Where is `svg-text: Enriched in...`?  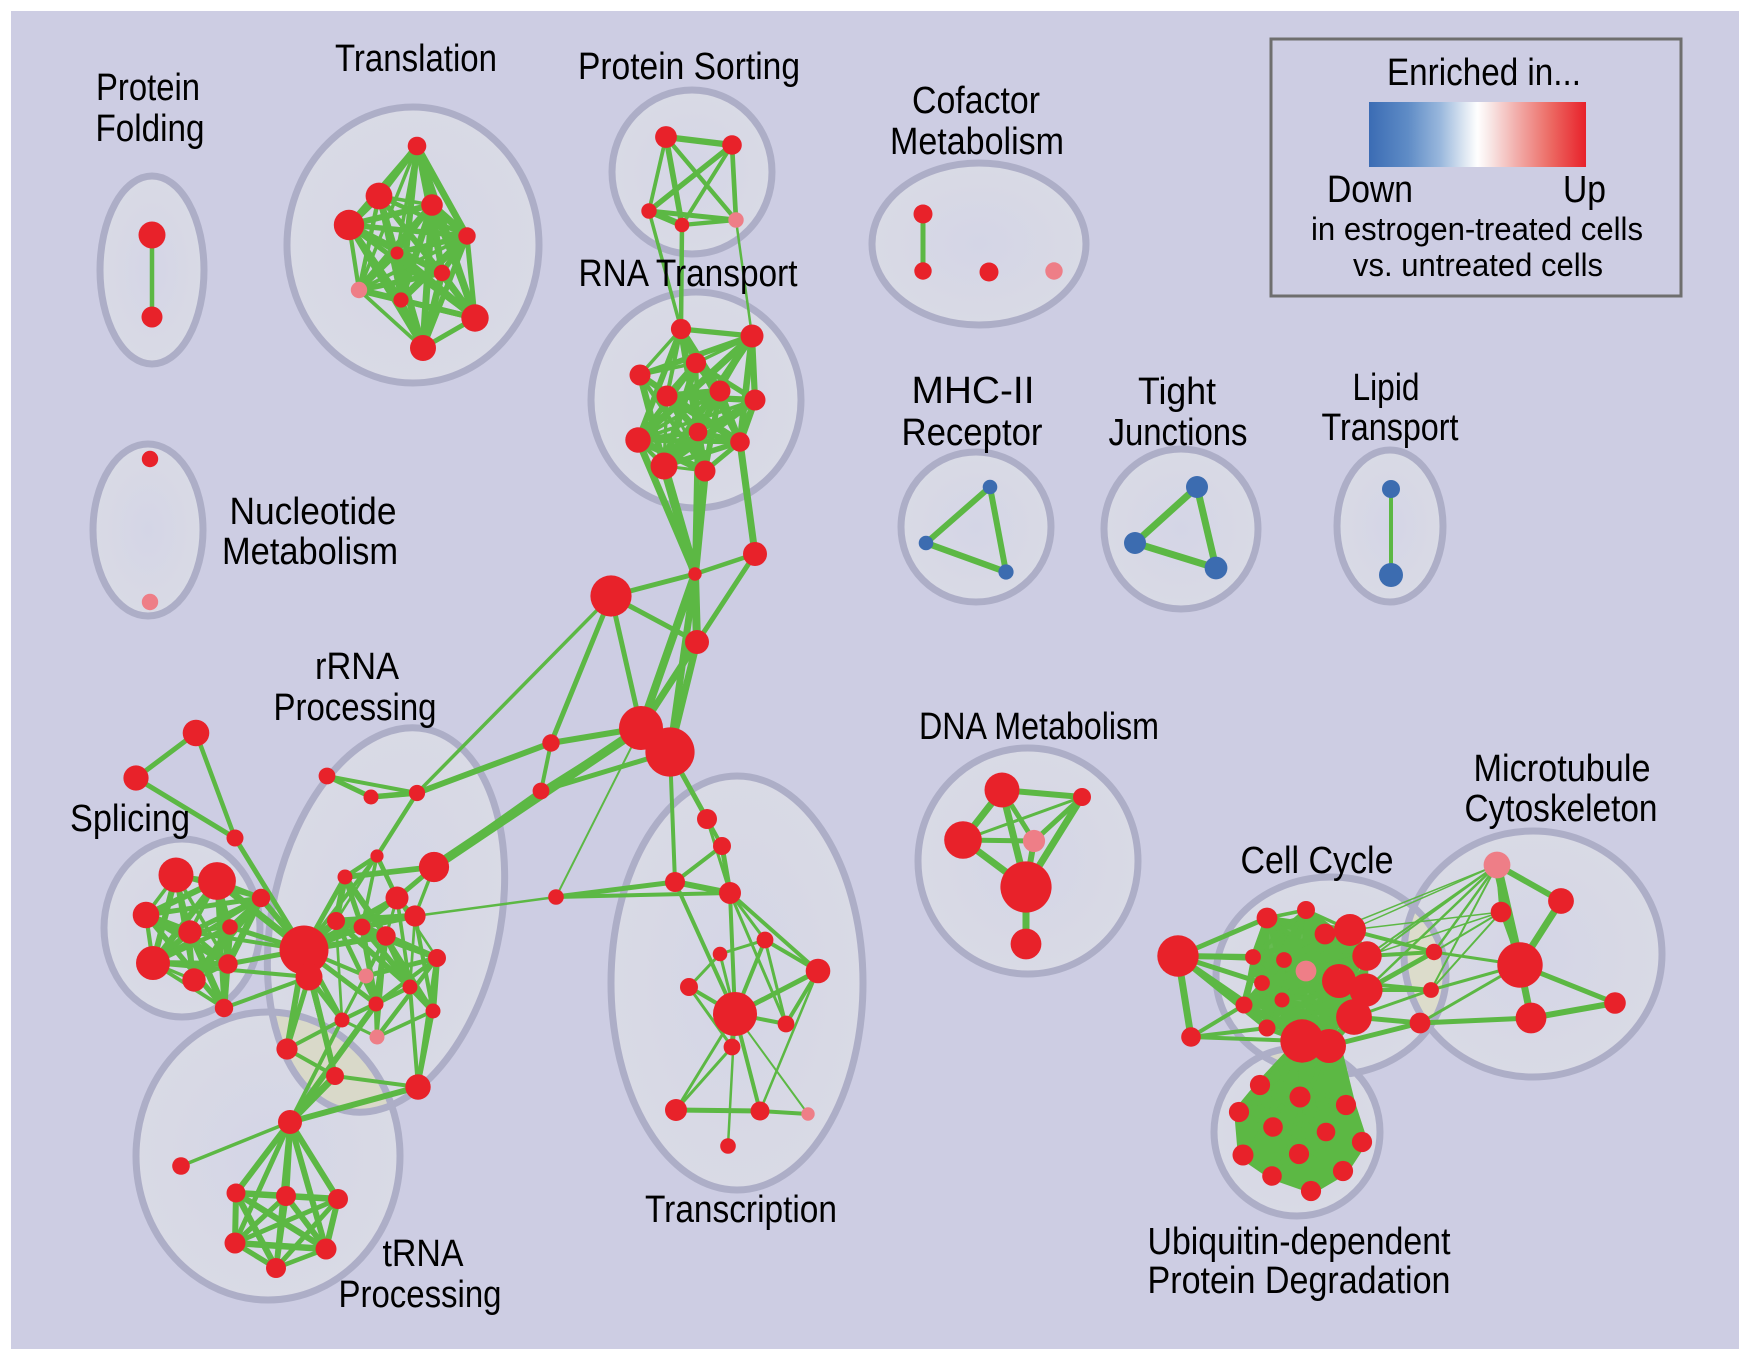 svg-text: Enriched in... is located at coordinates (1484, 73).